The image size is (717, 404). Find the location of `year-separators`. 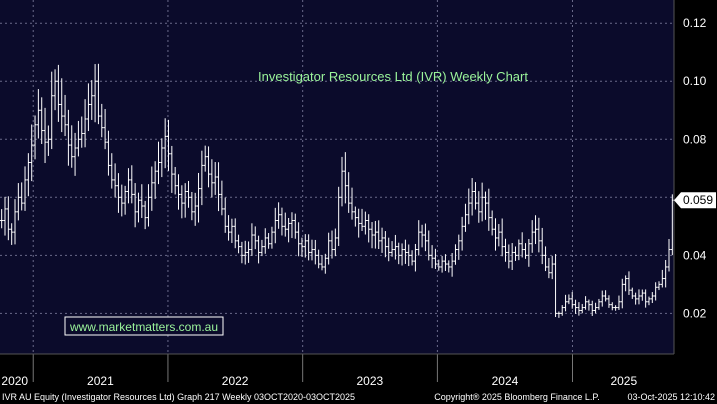

year-separators is located at coordinates (302, 368).